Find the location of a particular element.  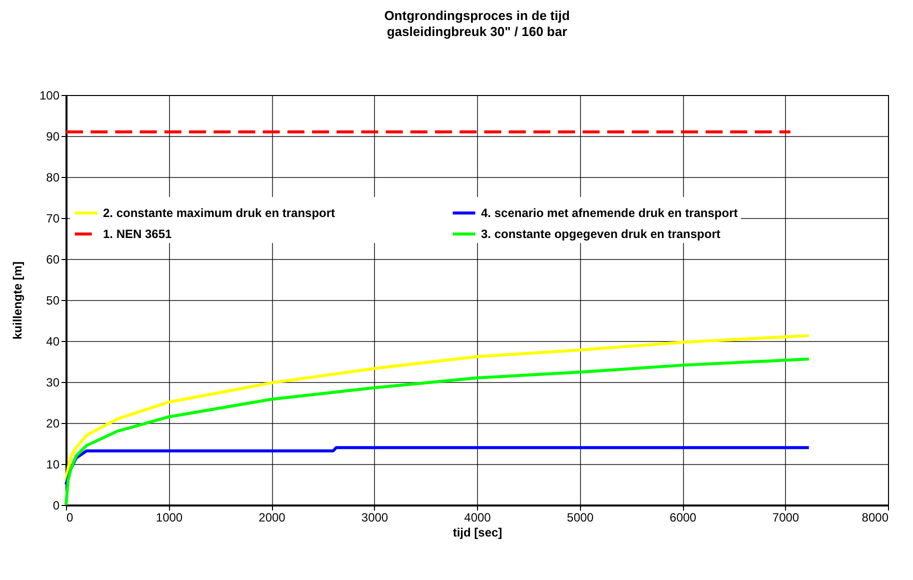

chart-subtitle: gasleidingbreuk 30" / 160 bar is located at coordinates (477, 31).